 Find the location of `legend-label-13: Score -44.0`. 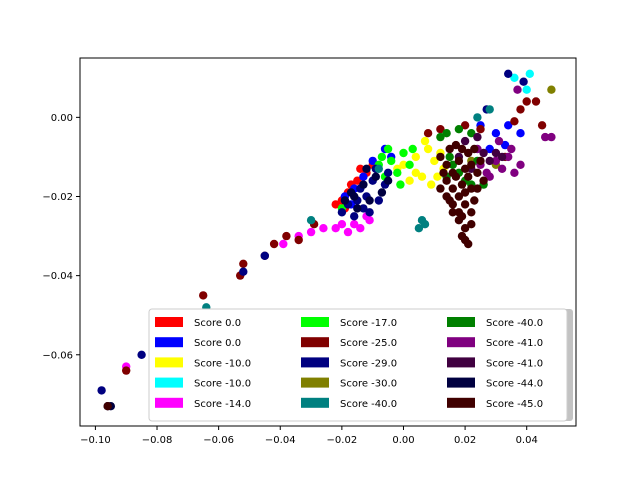

legend-label-13: Score -44.0 is located at coordinates (514, 384).